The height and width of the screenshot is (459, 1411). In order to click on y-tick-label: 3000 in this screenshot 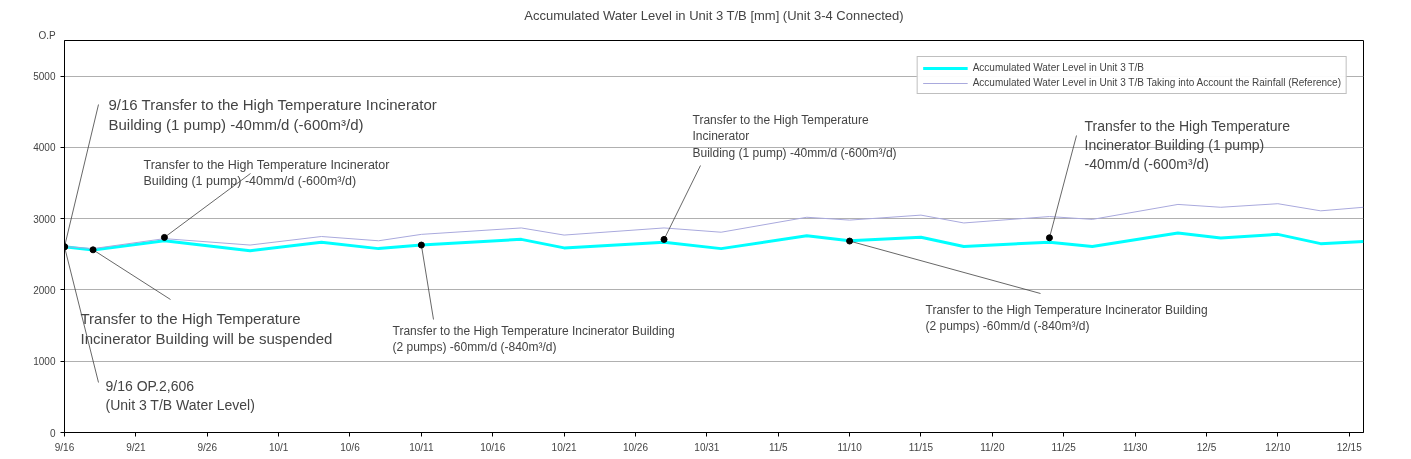, I will do `click(44, 219)`.